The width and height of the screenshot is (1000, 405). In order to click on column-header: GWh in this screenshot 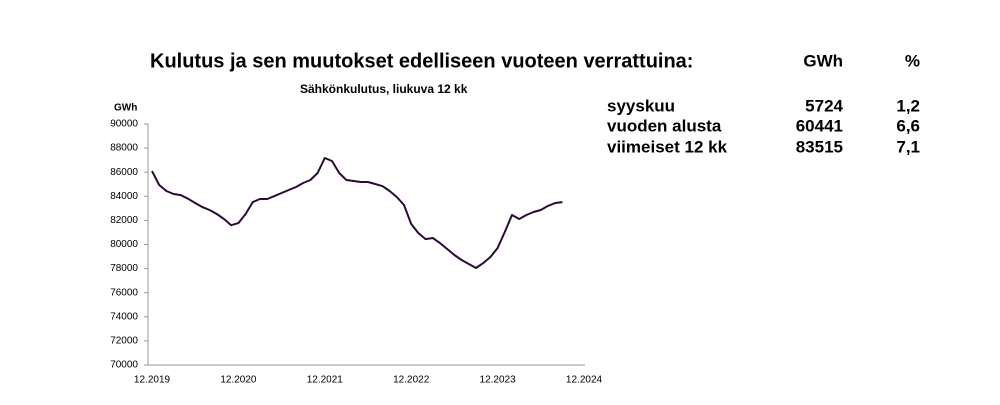, I will do `click(823, 60)`.